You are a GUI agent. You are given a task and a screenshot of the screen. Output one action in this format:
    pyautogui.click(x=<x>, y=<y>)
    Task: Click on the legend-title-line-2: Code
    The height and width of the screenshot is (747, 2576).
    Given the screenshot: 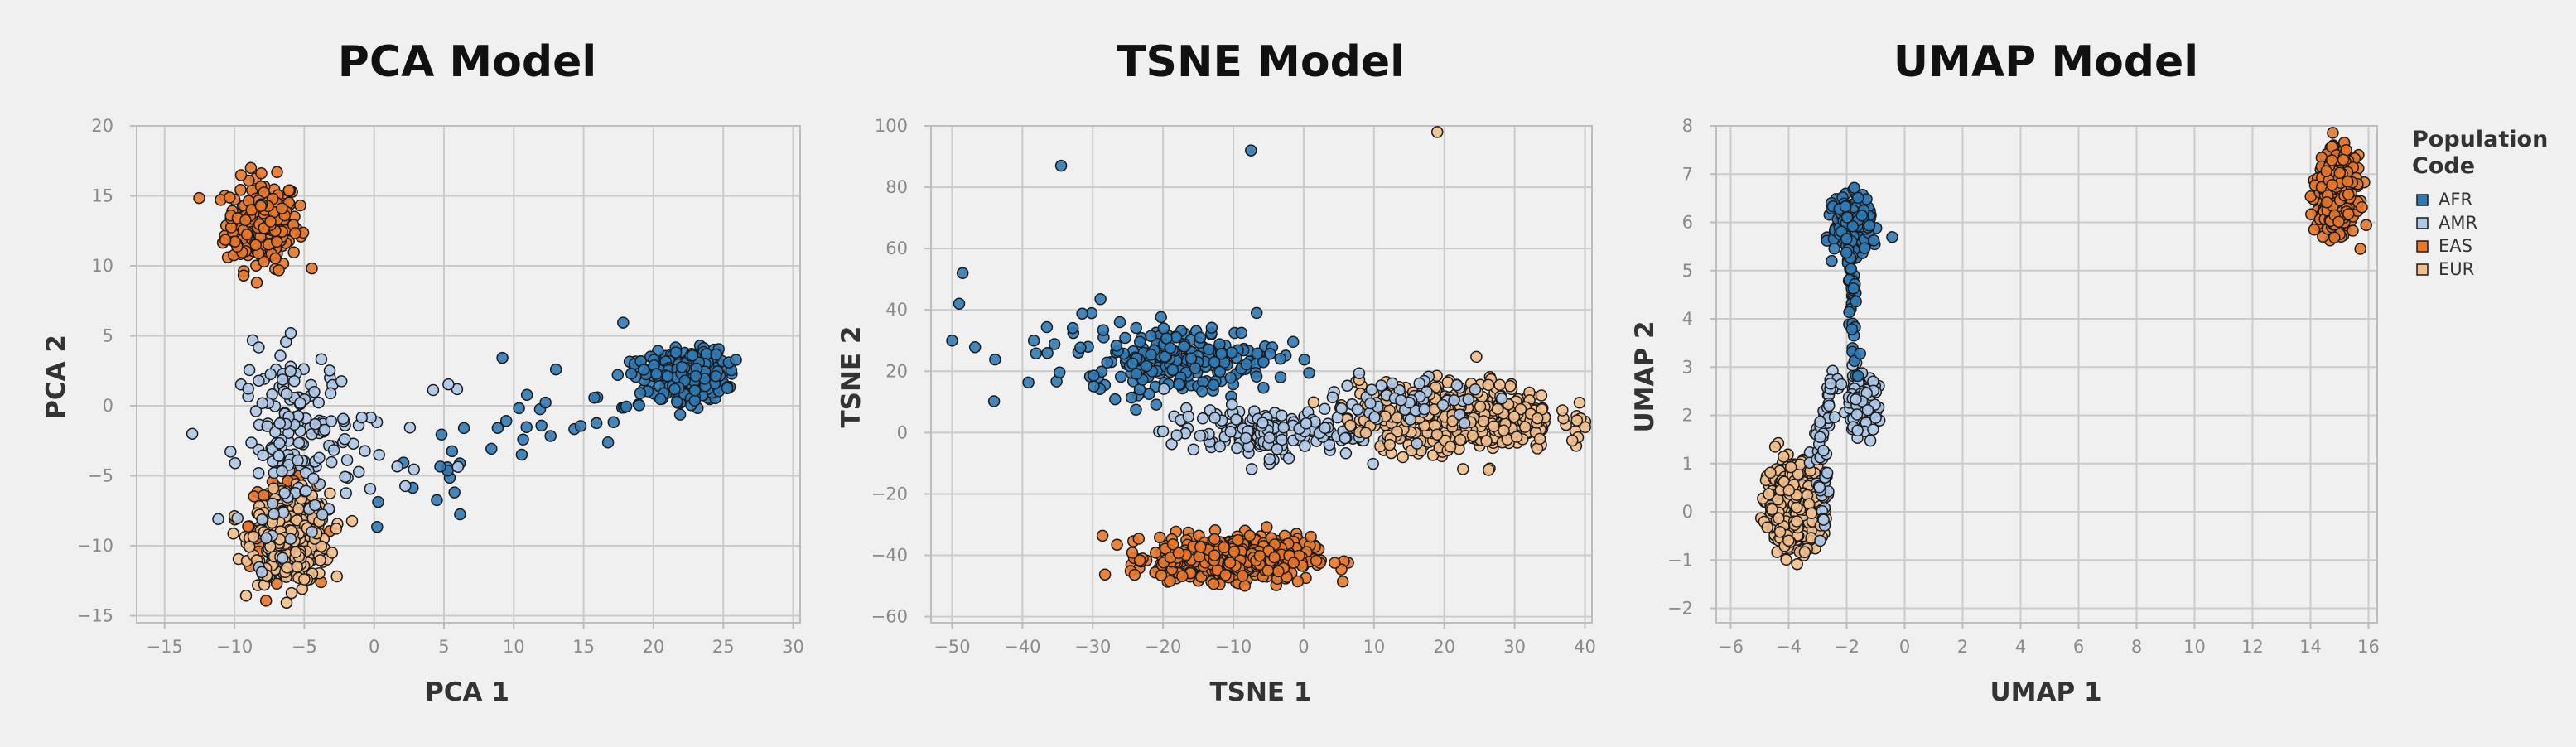 What is the action you would take?
    pyautogui.click(x=2444, y=166)
    